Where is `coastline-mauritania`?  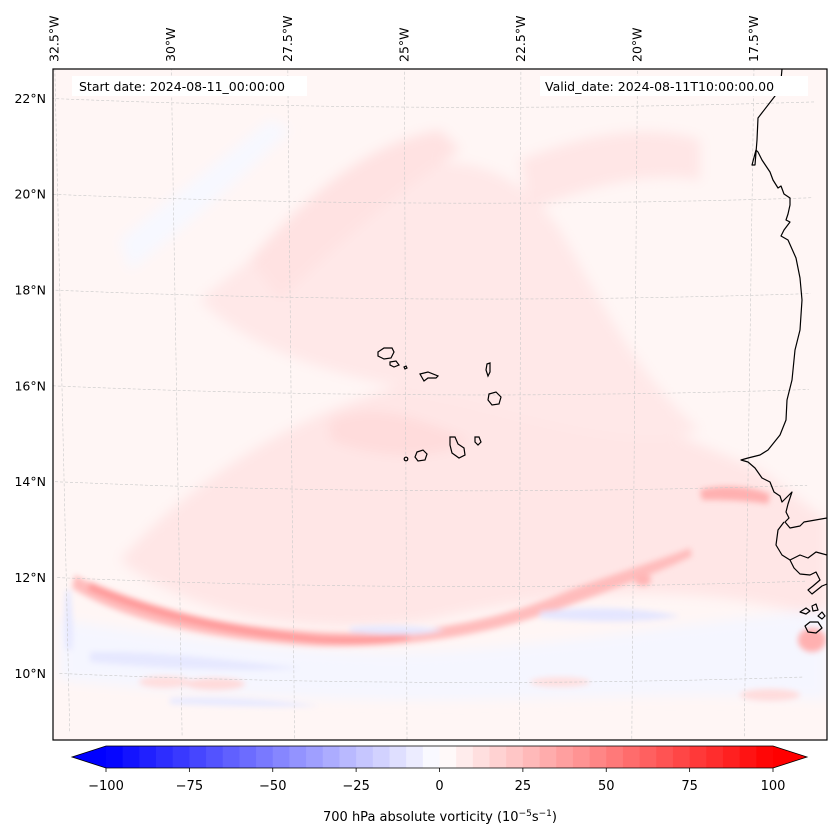 coastline-mauritania is located at coordinates (783, 299).